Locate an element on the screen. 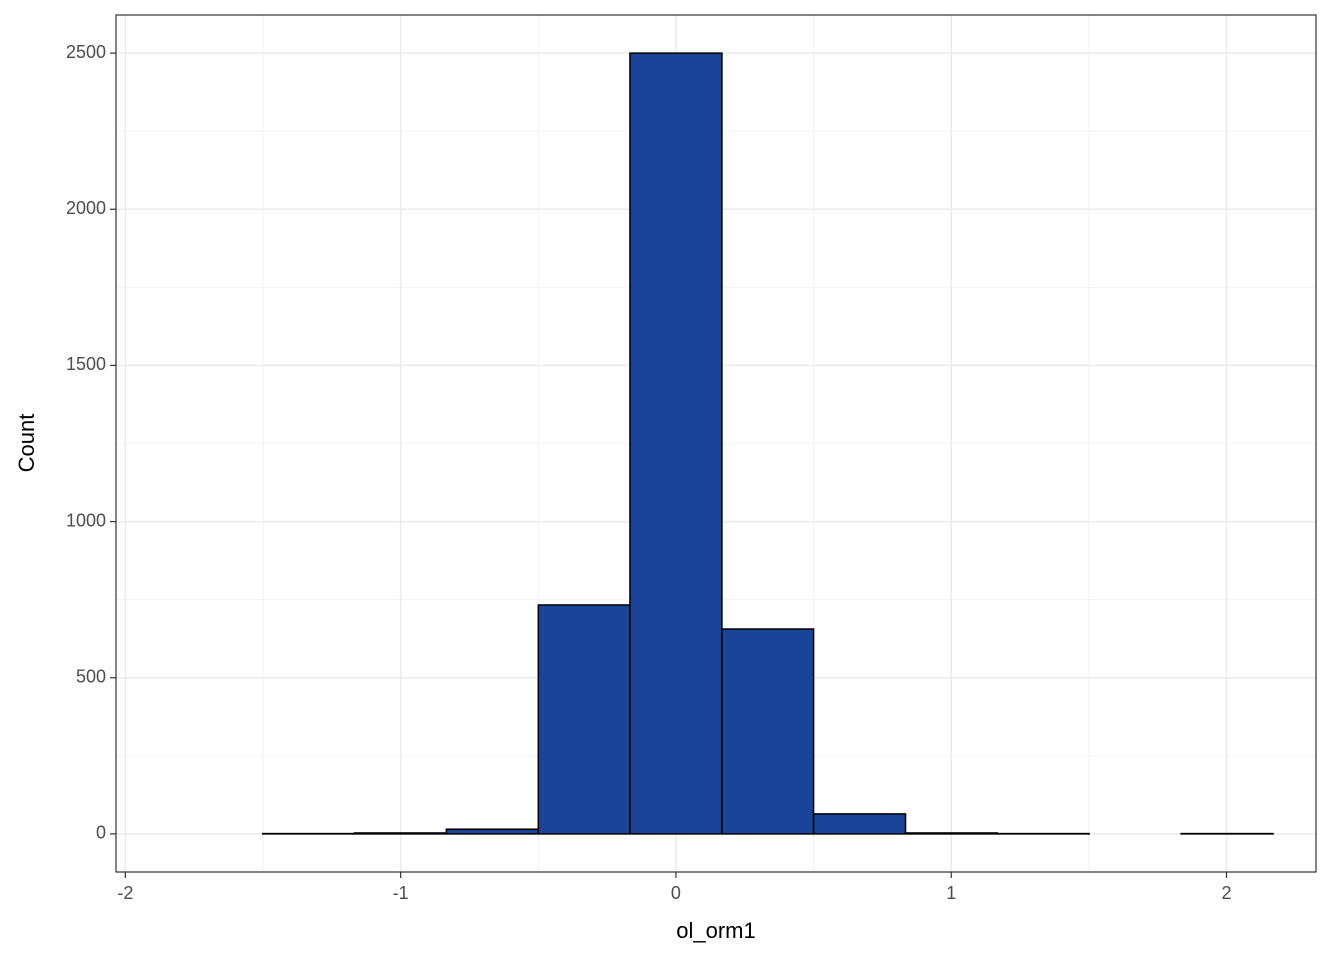 The width and height of the screenshot is (1344, 960). y-axis-title: Count is located at coordinates (26, 443).